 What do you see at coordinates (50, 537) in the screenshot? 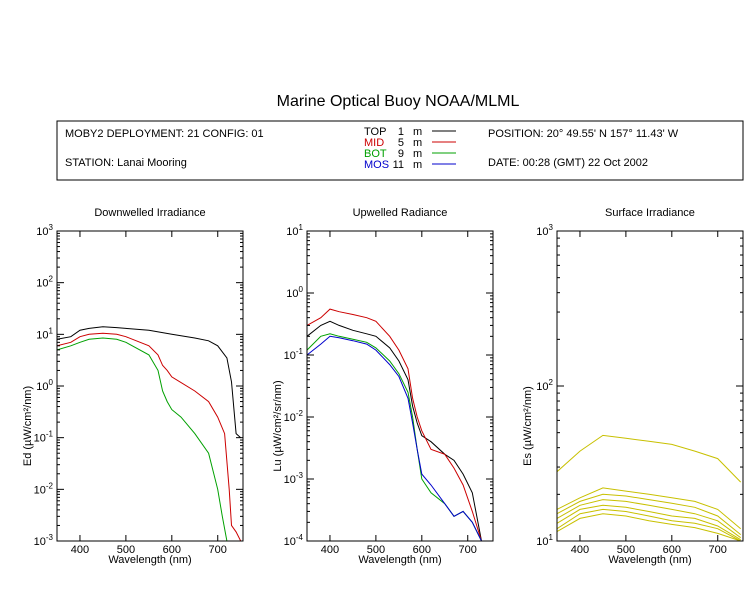
I see `y-tick-exp: -3` at bounding box center [50, 537].